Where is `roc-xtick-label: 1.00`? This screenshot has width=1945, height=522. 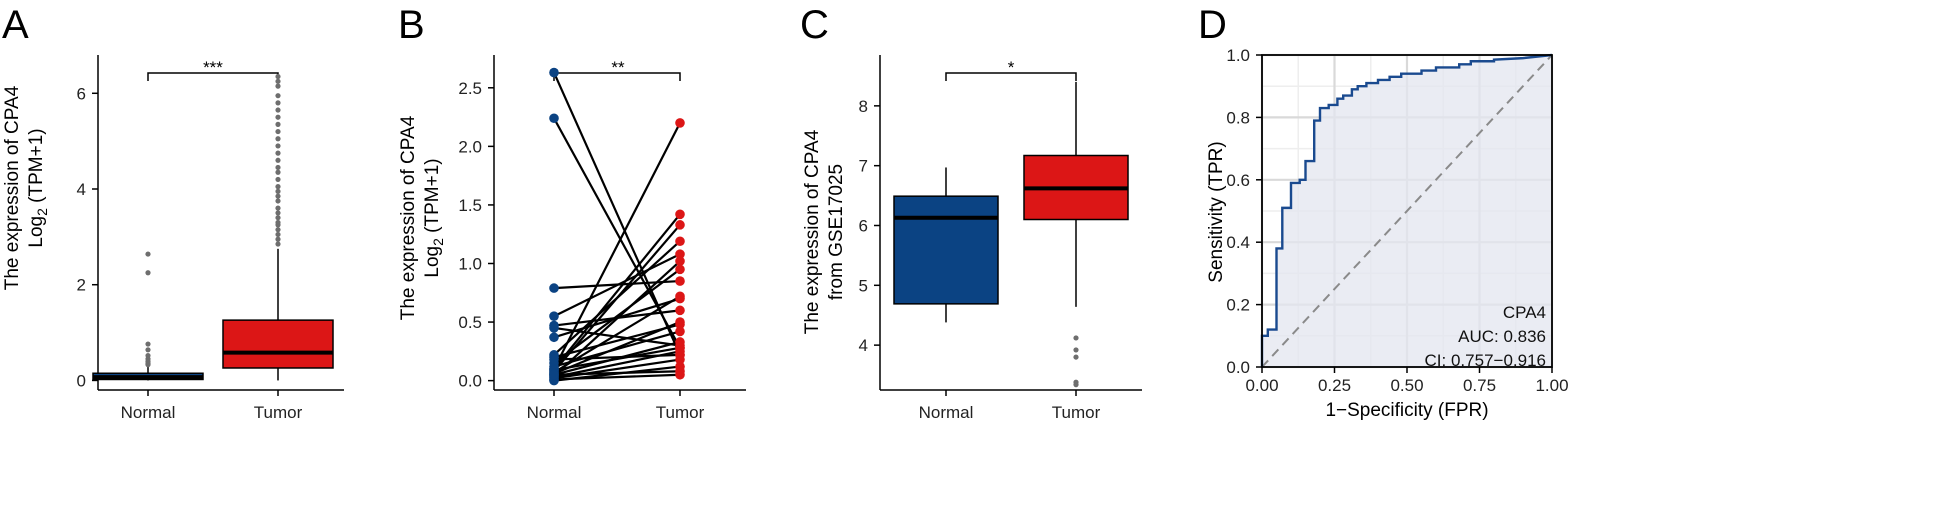
roc-xtick-label: 1.00 is located at coordinates (1551, 385).